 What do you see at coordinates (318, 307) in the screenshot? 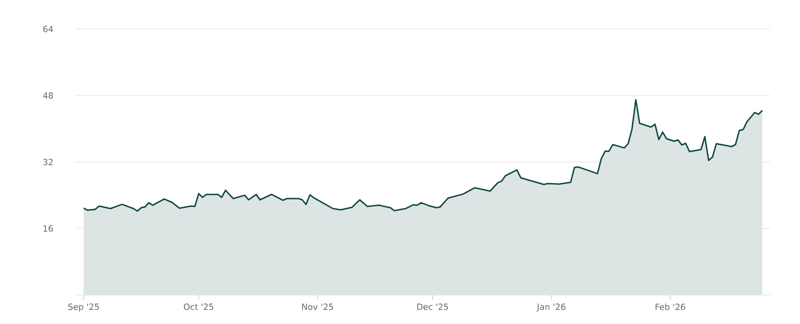
I see `x-tick-label: Nov '25` at bounding box center [318, 307].